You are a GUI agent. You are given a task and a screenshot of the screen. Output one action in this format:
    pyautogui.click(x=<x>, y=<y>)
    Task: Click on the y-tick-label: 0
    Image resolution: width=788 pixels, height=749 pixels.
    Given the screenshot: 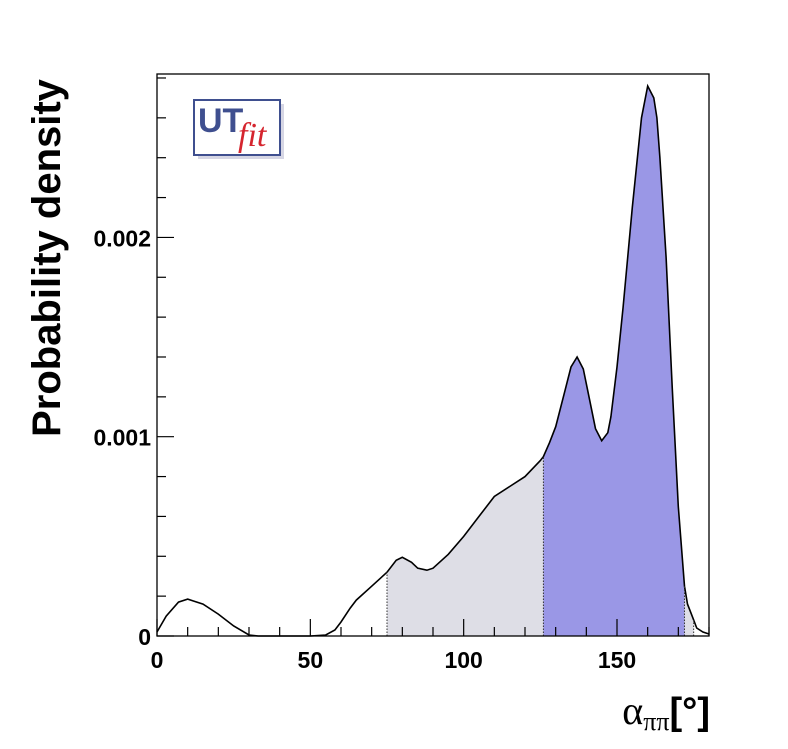 What is the action you would take?
    pyautogui.click(x=144, y=637)
    